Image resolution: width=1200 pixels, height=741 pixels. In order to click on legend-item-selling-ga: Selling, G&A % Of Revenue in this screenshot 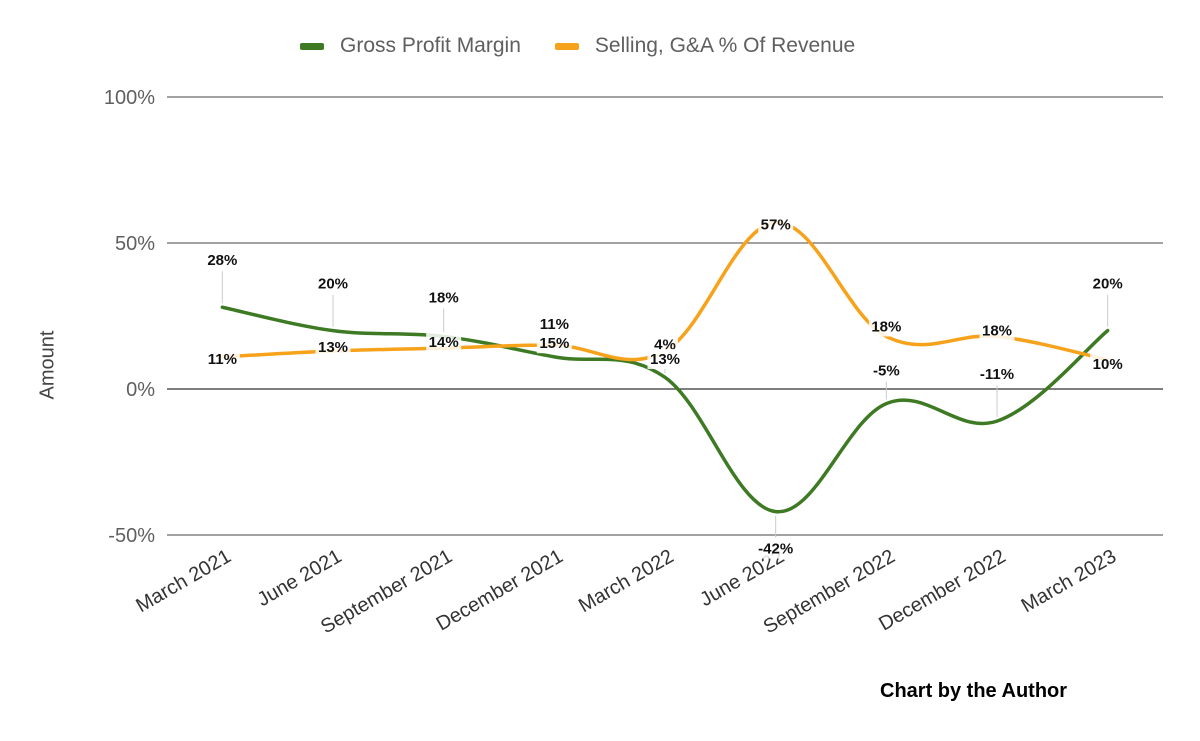, I will do `click(705, 46)`.